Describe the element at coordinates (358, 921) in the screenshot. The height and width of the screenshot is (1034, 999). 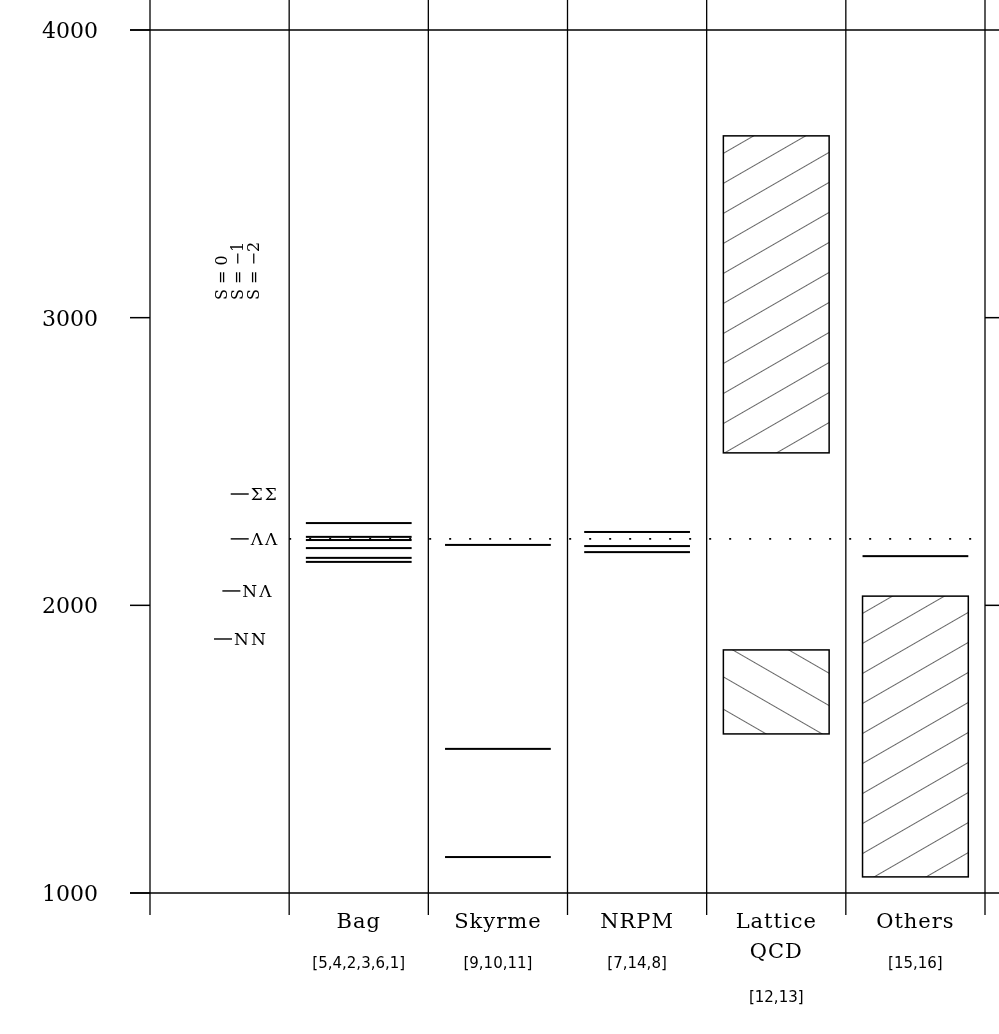
I see `x-tick-label: Bag` at that location.